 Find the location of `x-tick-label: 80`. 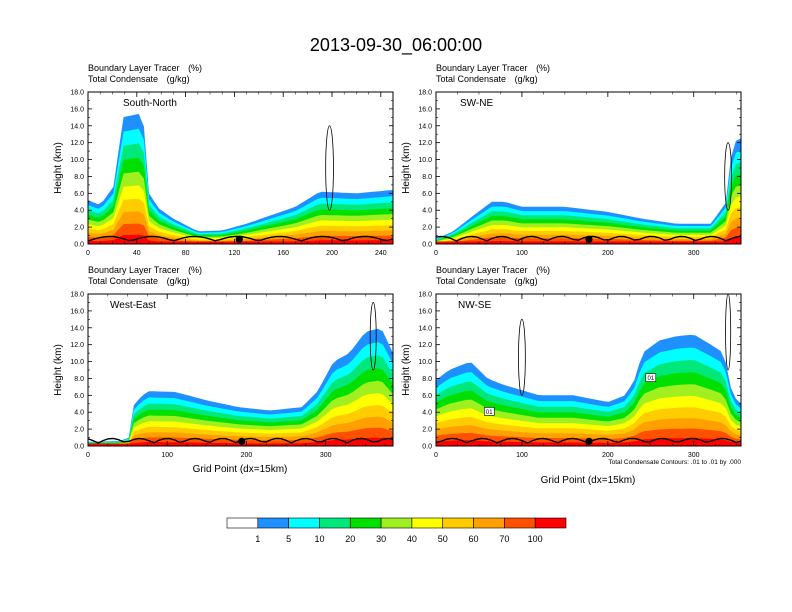

x-tick-label: 80 is located at coordinates (186, 253).